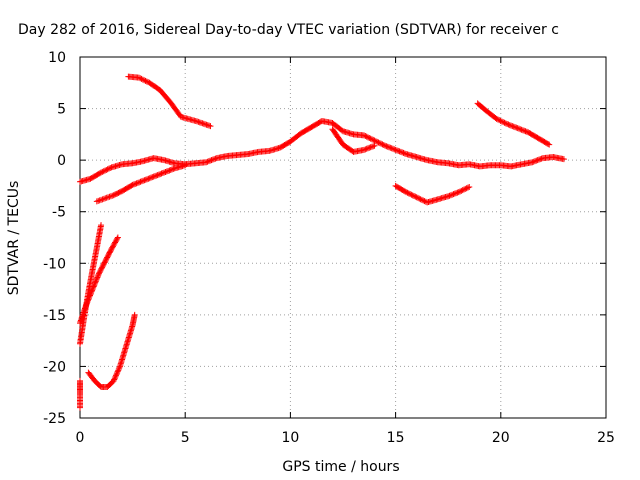 The width and height of the screenshot is (640, 480). I want to click on y-tick-label: -15, so click(54, 316).